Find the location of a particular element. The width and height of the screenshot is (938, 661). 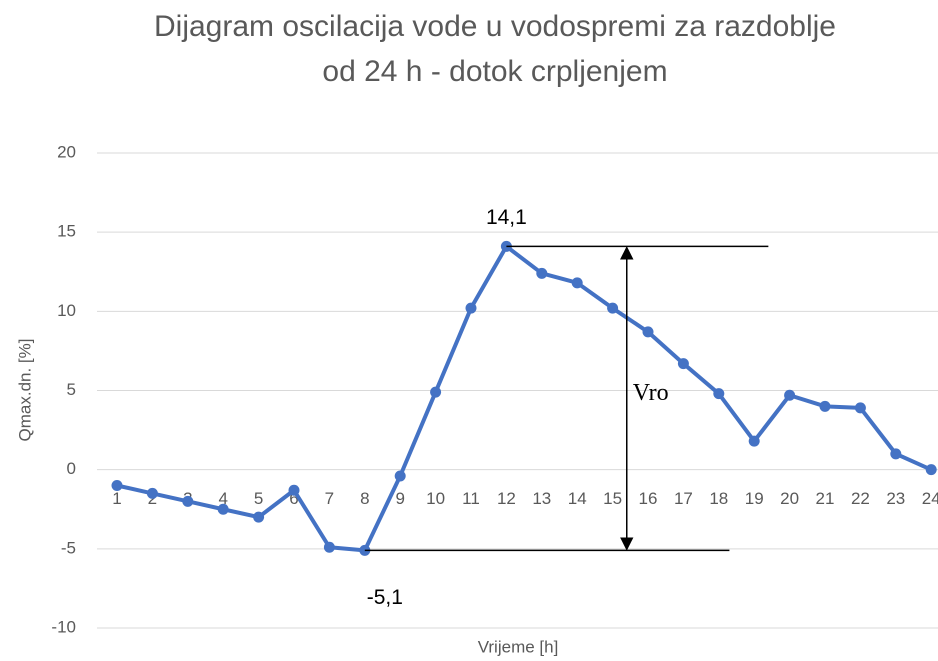

y-tick-label: -5 is located at coordinates (68, 547).